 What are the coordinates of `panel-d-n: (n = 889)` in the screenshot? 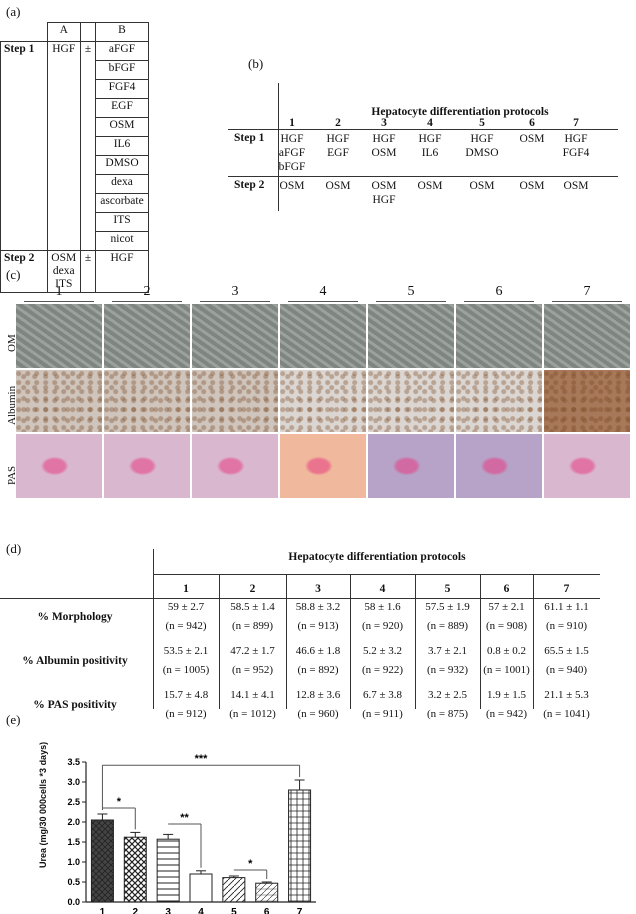 It's located at (447, 626).